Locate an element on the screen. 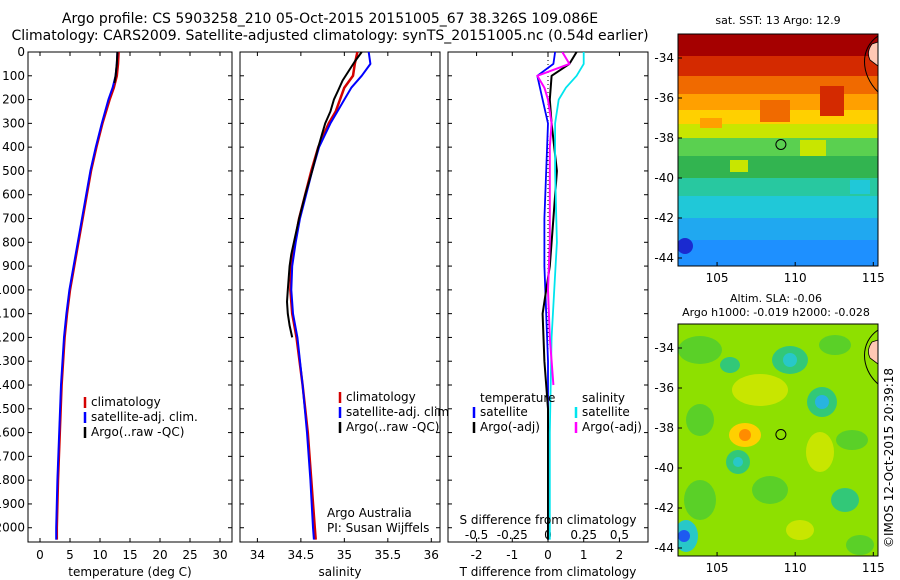 This screenshot has height=580, width=900. sla-map-field is located at coordinates (778, 440).